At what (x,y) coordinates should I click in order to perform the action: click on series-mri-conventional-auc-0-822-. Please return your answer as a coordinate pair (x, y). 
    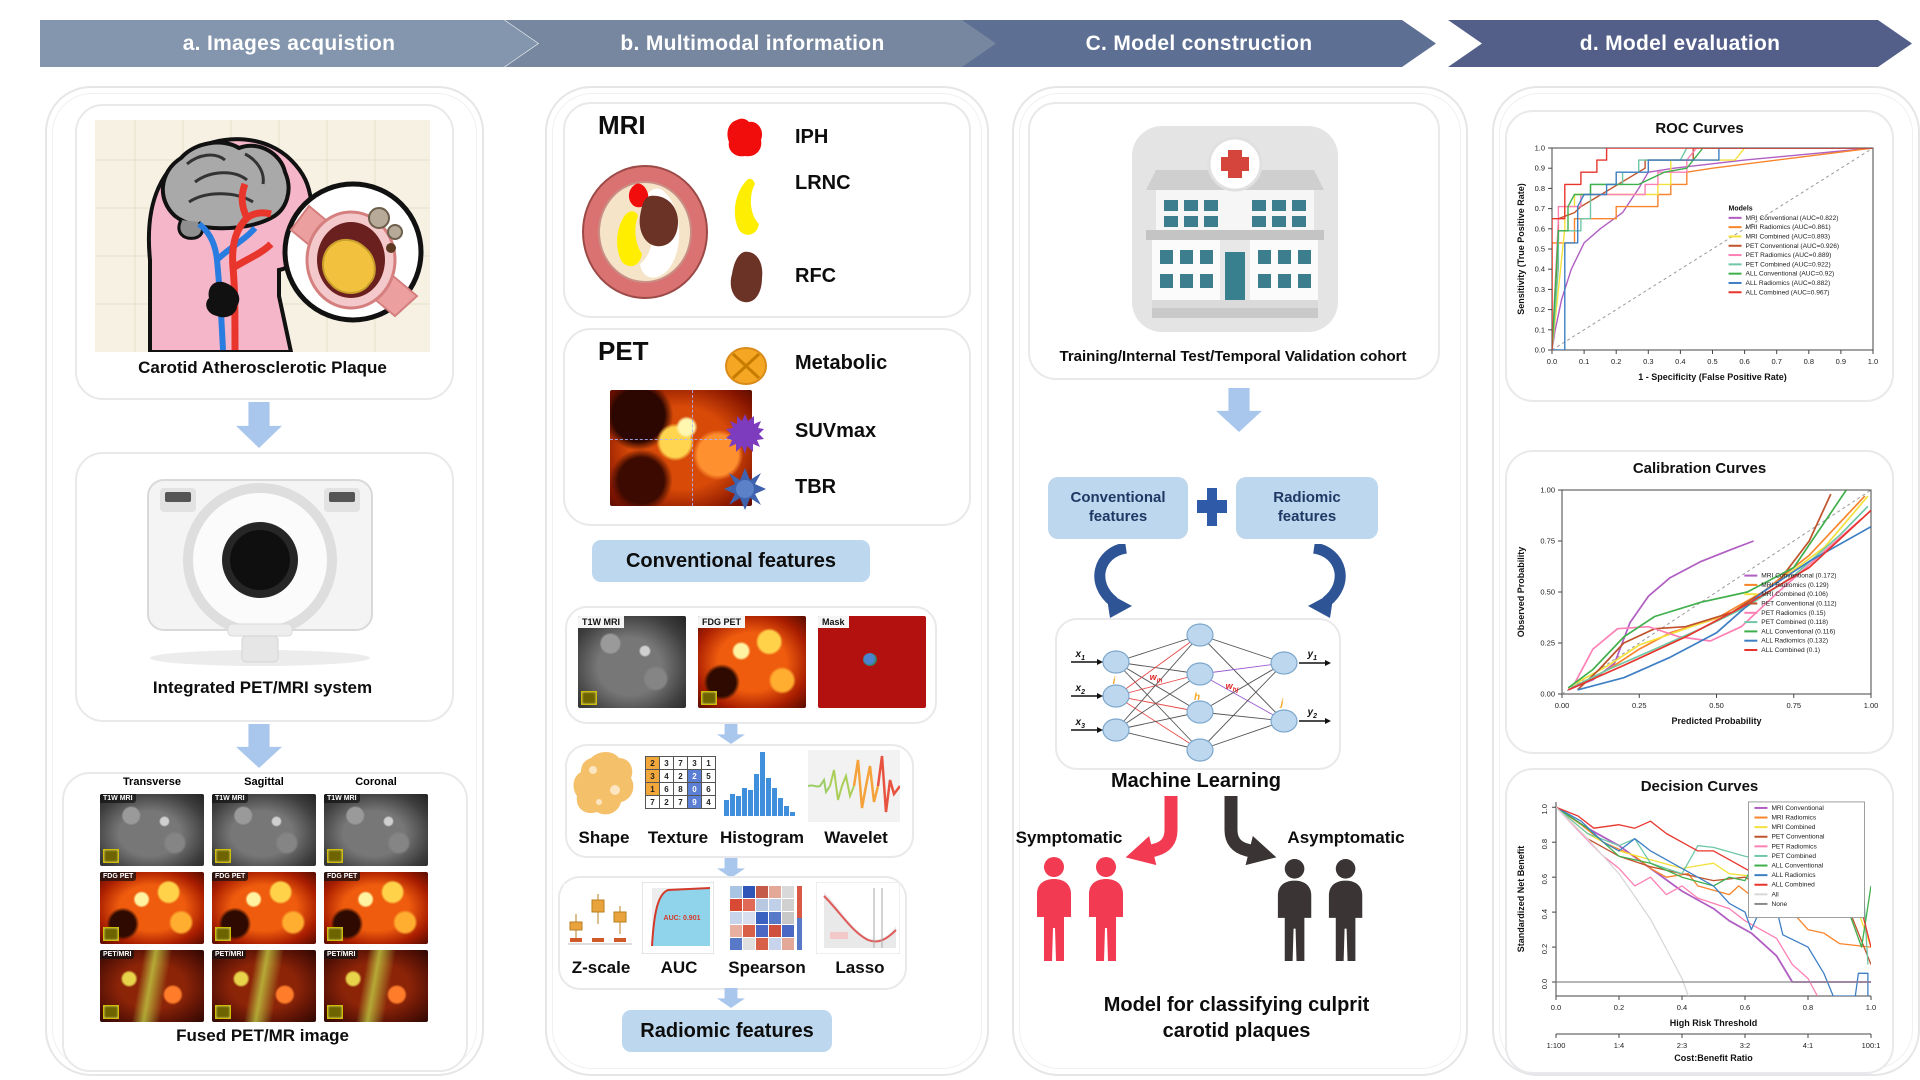
    Looking at the image, I should click on (1712, 249).